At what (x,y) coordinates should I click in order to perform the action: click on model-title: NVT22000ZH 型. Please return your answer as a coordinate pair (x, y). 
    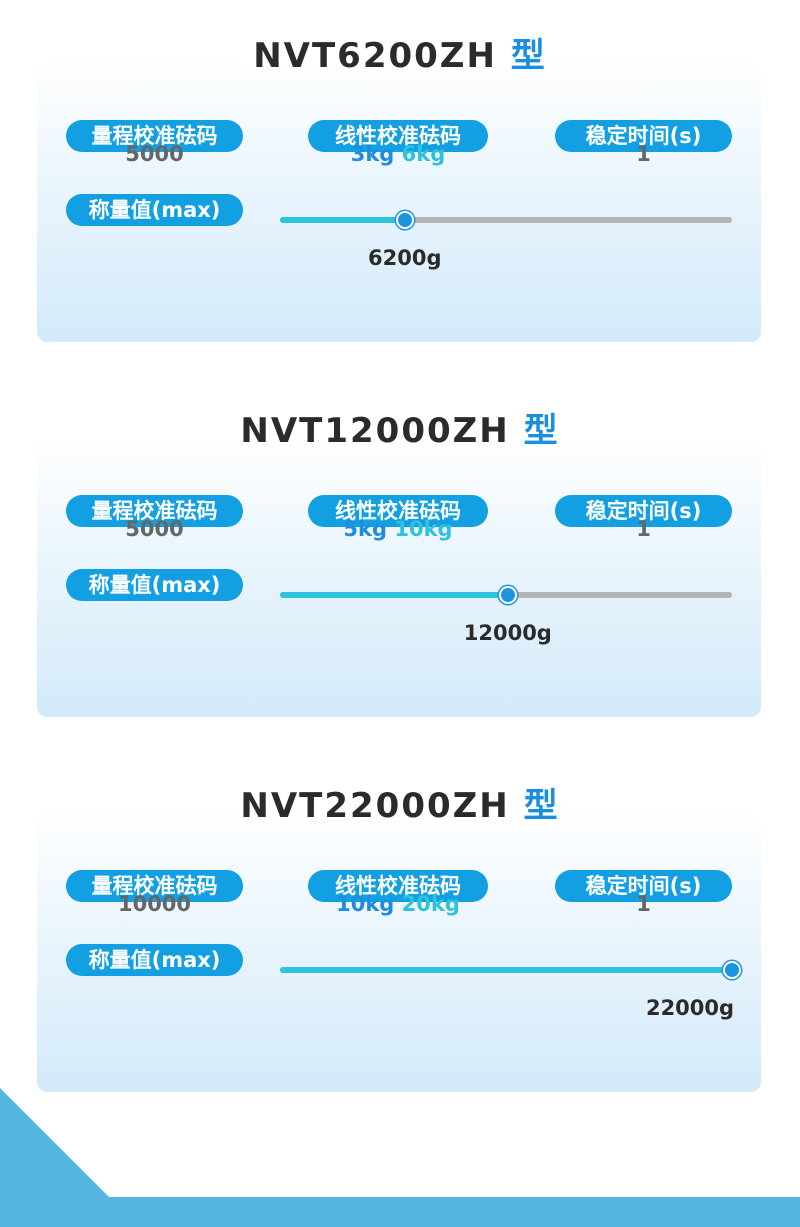
    Looking at the image, I should click on (400, 802).